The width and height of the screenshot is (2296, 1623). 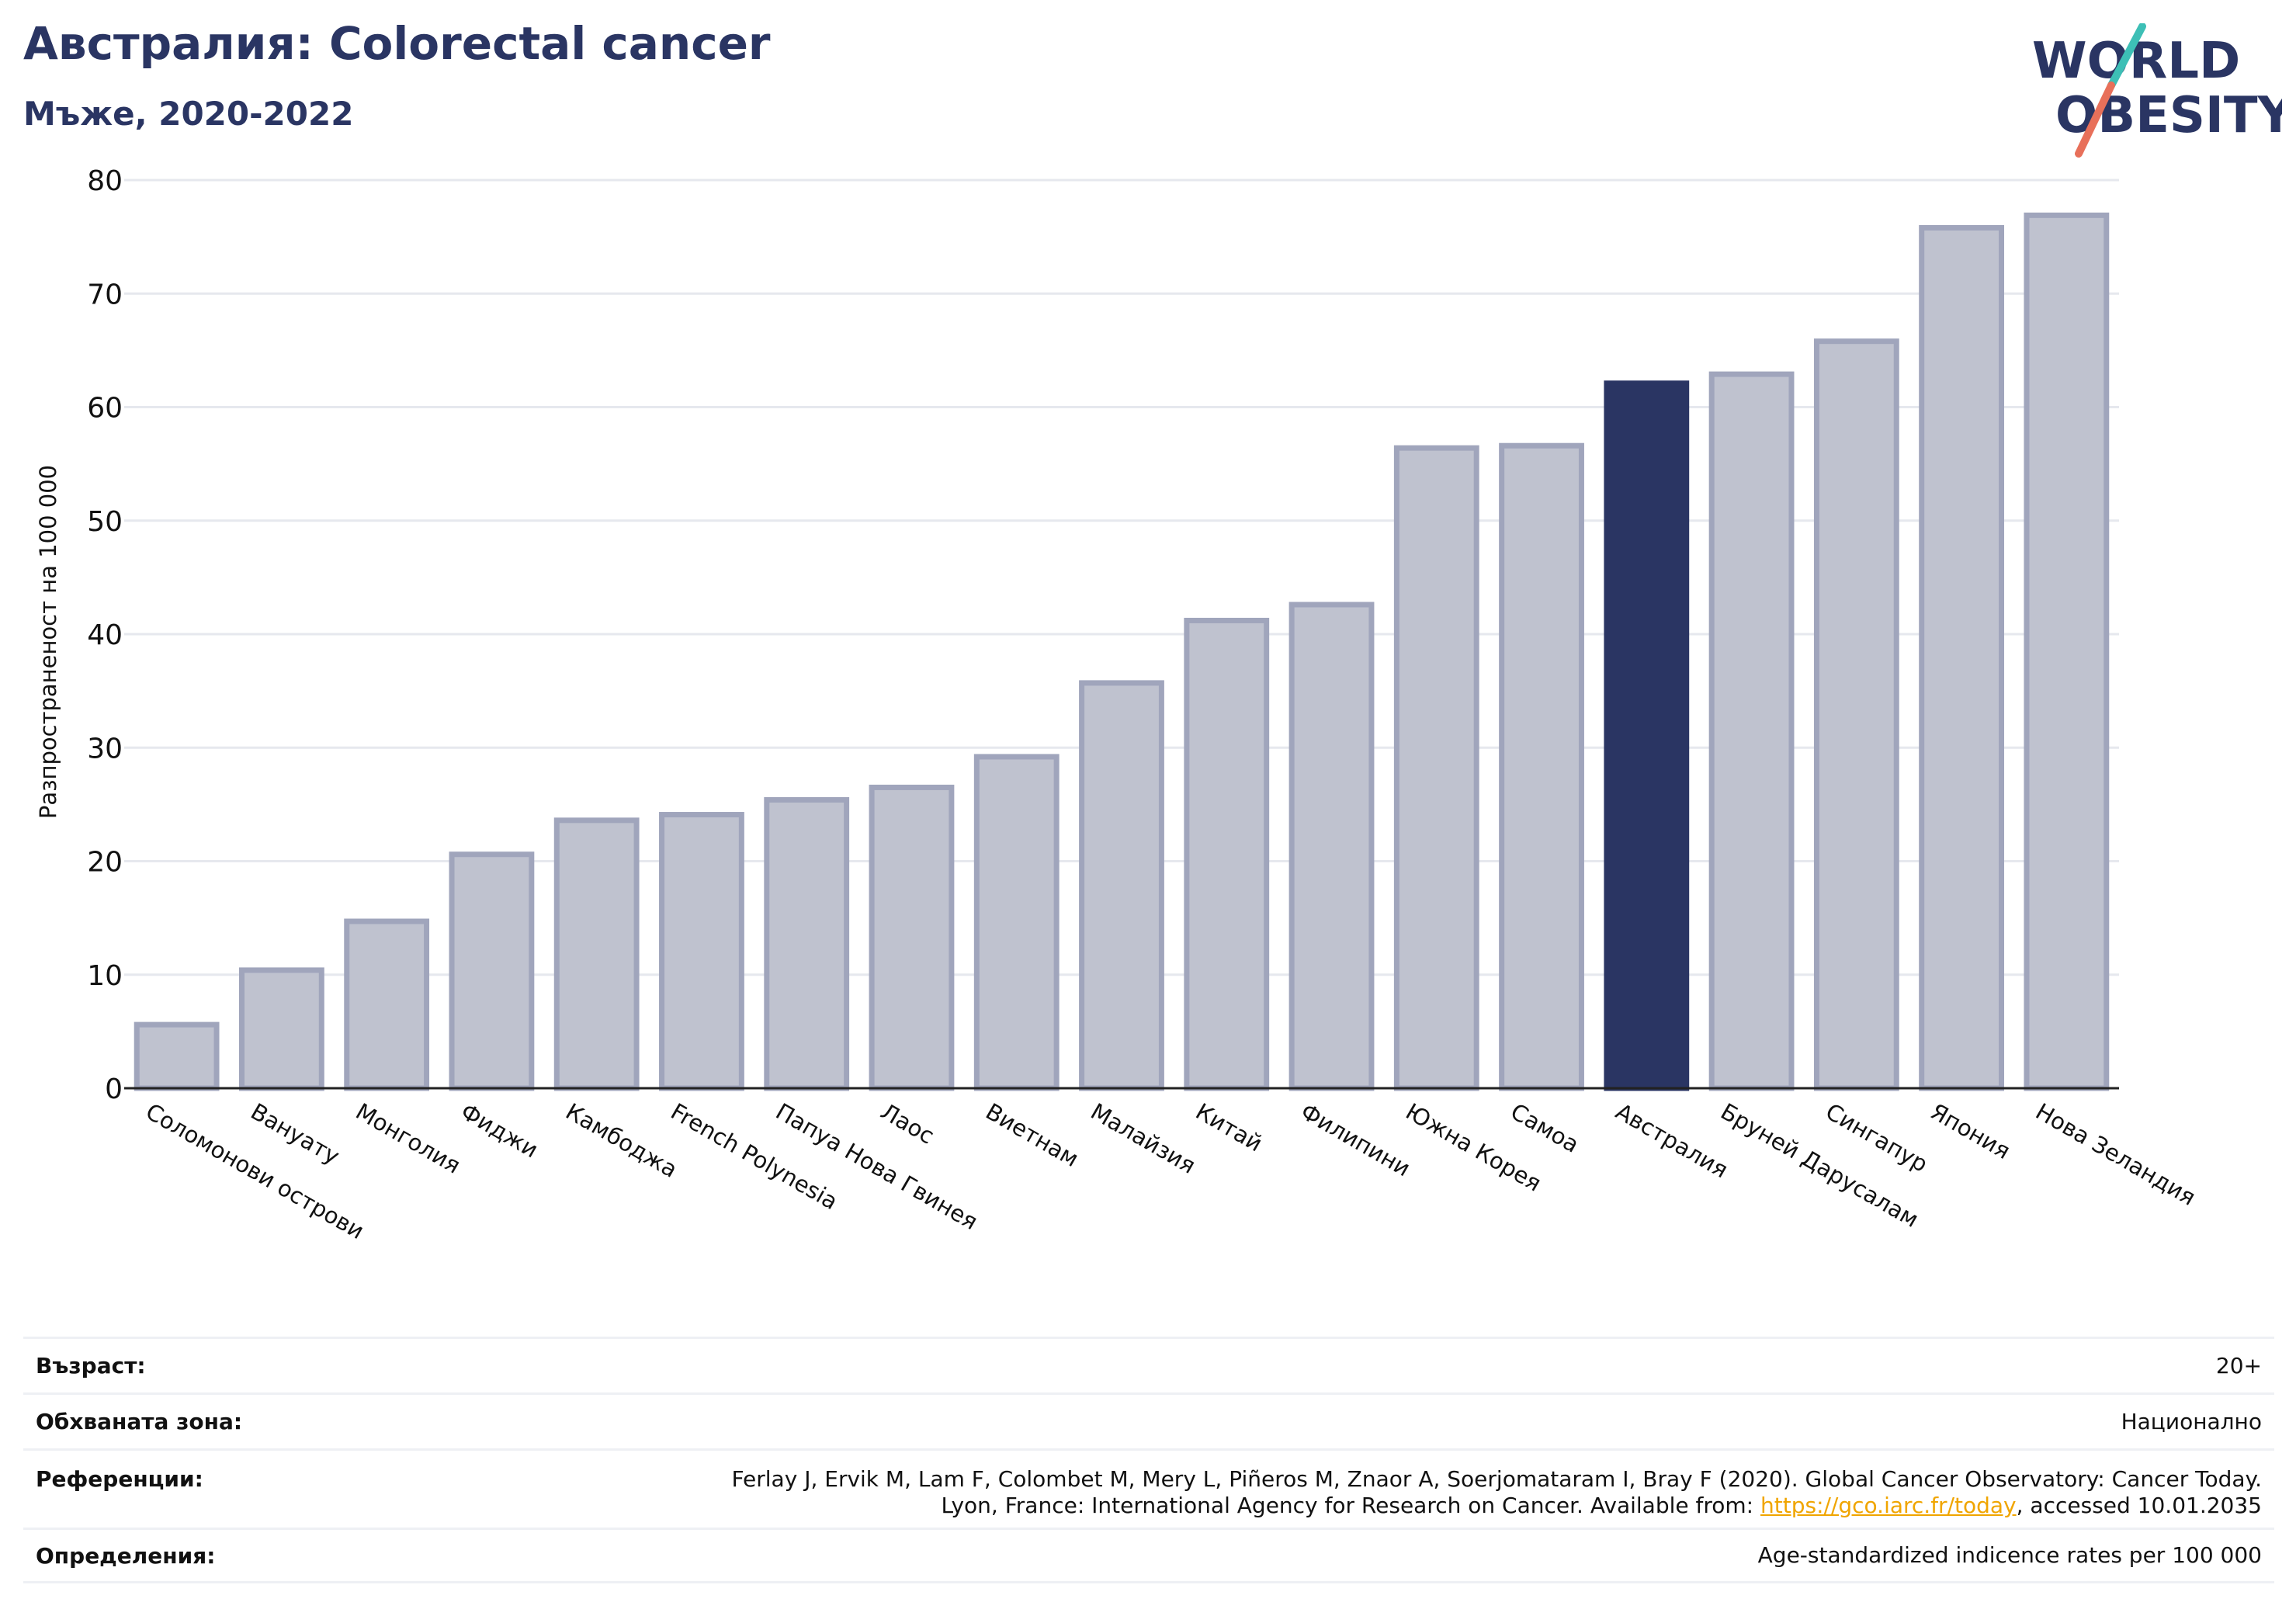 What do you see at coordinates (139, 1421) in the screenshot?
I see `area-label: Обхваната зона:` at bounding box center [139, 1421].